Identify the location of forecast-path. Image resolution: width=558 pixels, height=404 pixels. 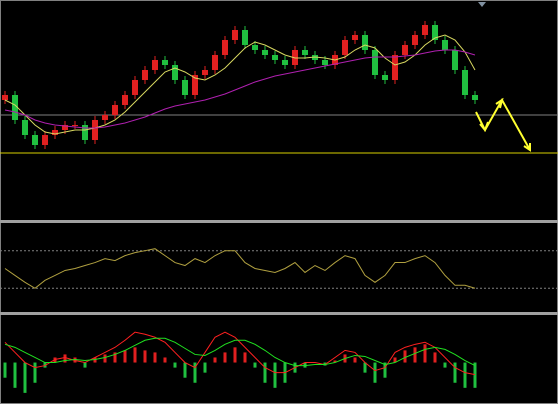
(503, 124).